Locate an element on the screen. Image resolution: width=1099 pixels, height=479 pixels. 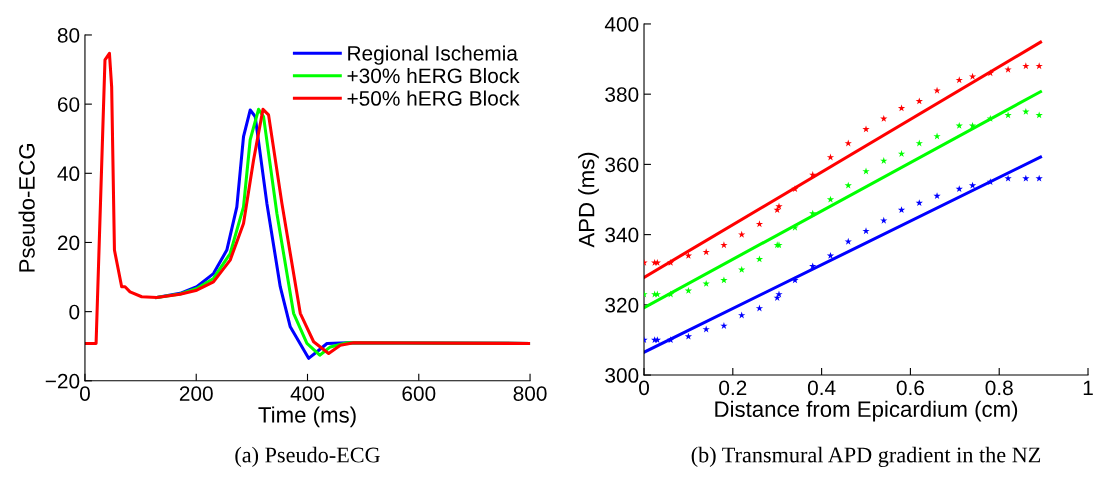
y-tick-label: 380 is located at coordinates (622, 94).